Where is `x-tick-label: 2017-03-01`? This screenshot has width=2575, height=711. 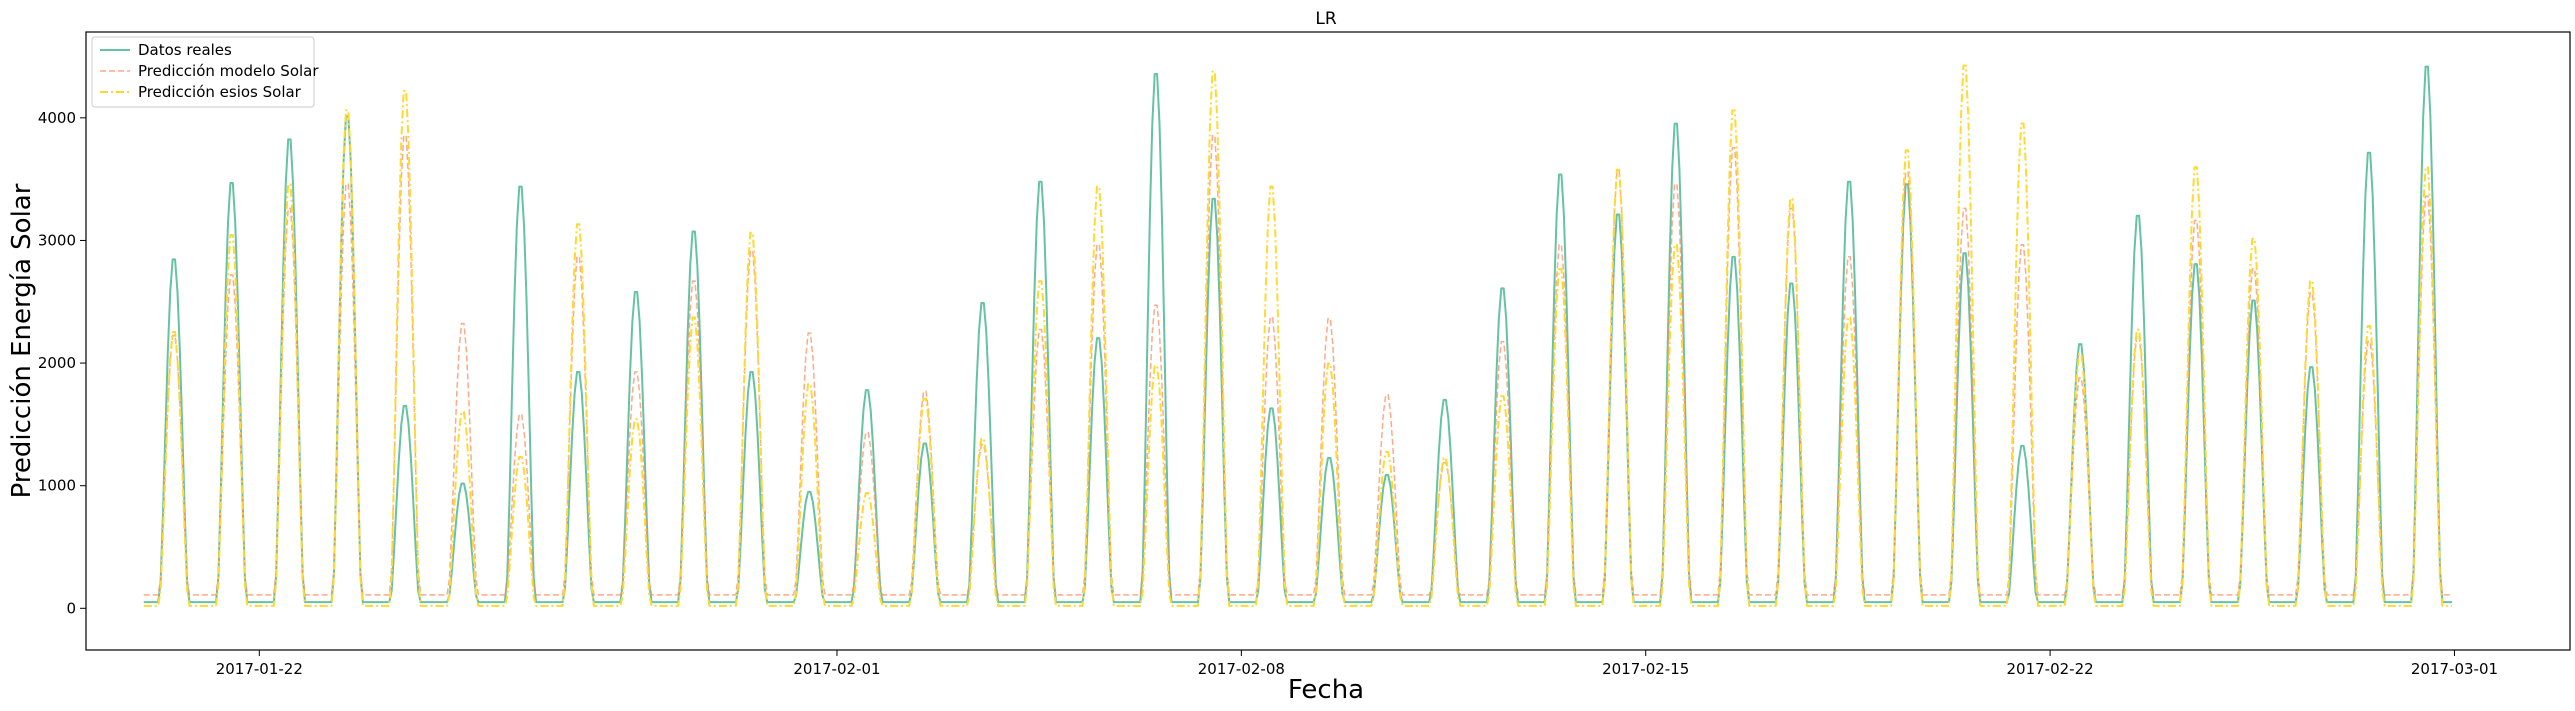 x-tick-label: 2017-03-01 is located at coordinates (2454, 669).